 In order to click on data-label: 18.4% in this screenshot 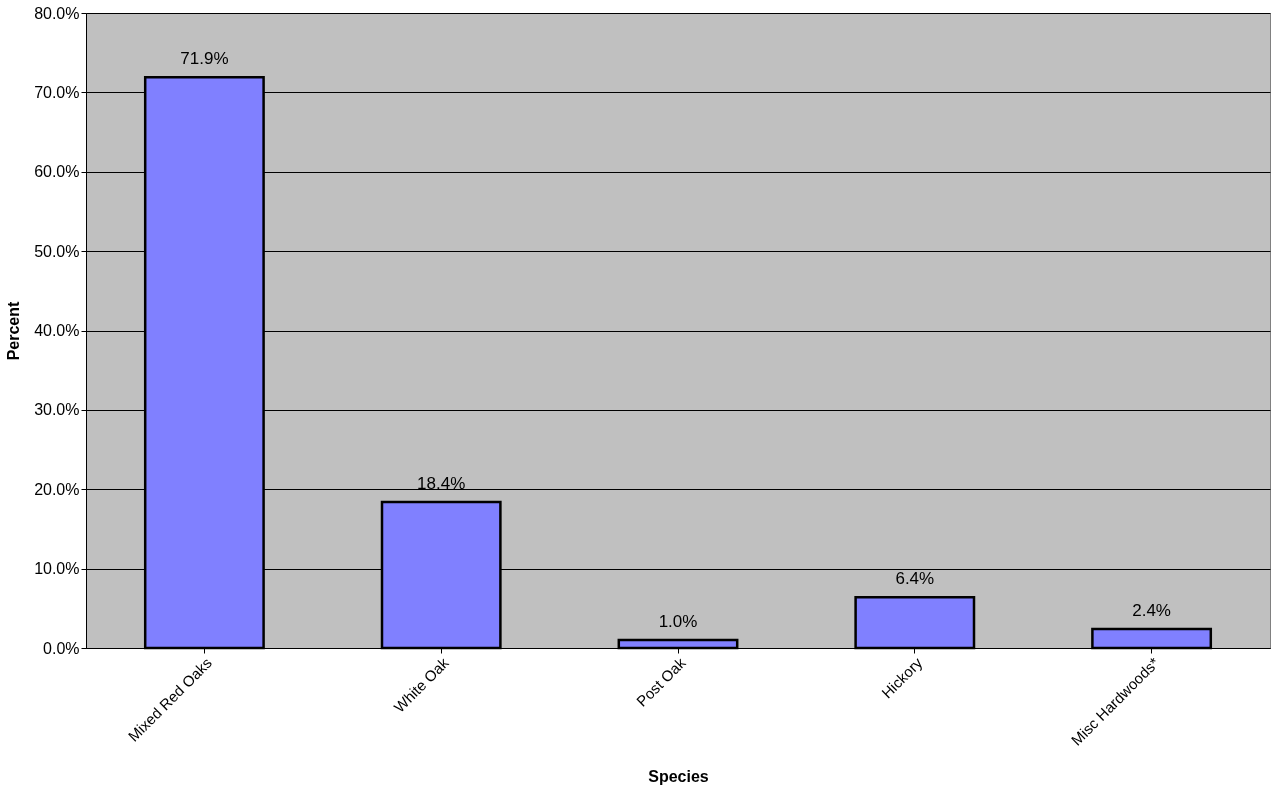, I will do `click(441, 483)`.